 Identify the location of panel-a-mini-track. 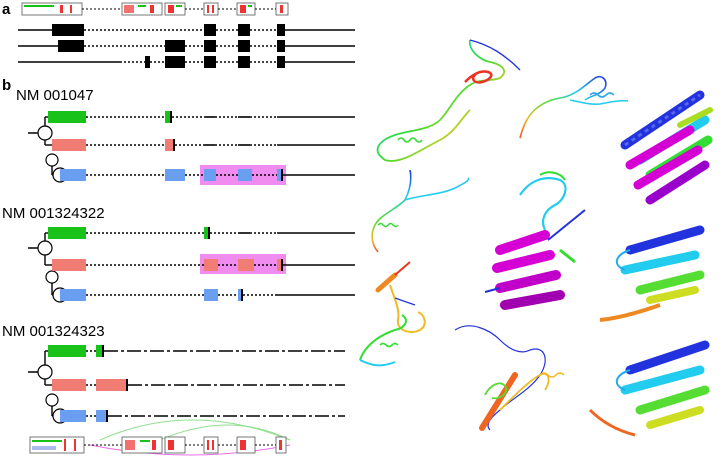
(155, 9).